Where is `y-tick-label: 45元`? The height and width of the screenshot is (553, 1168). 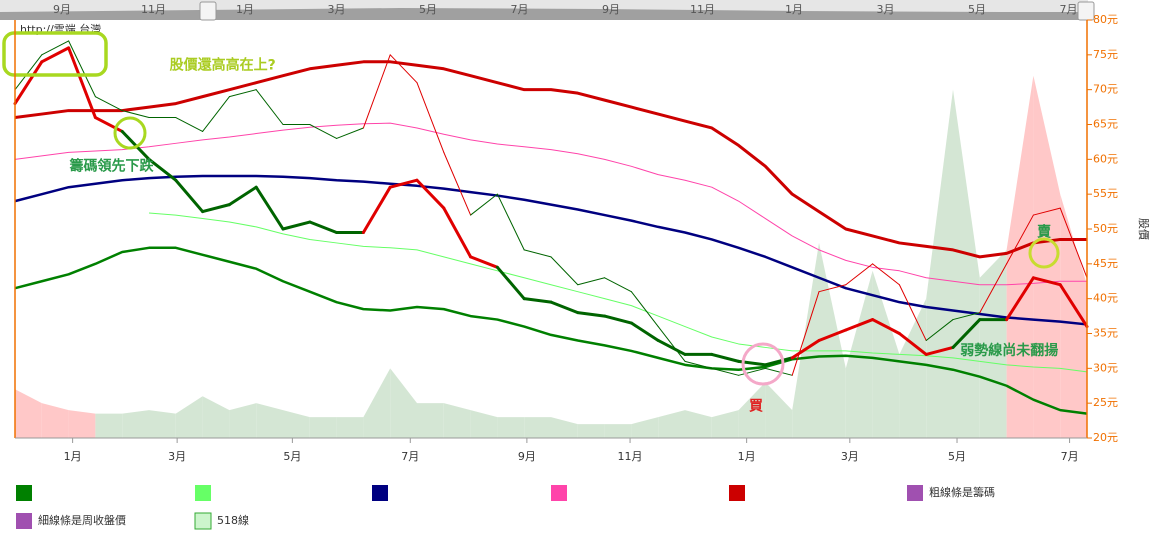
y-tick-label: 45元 is located at coordinates (1105, 263).